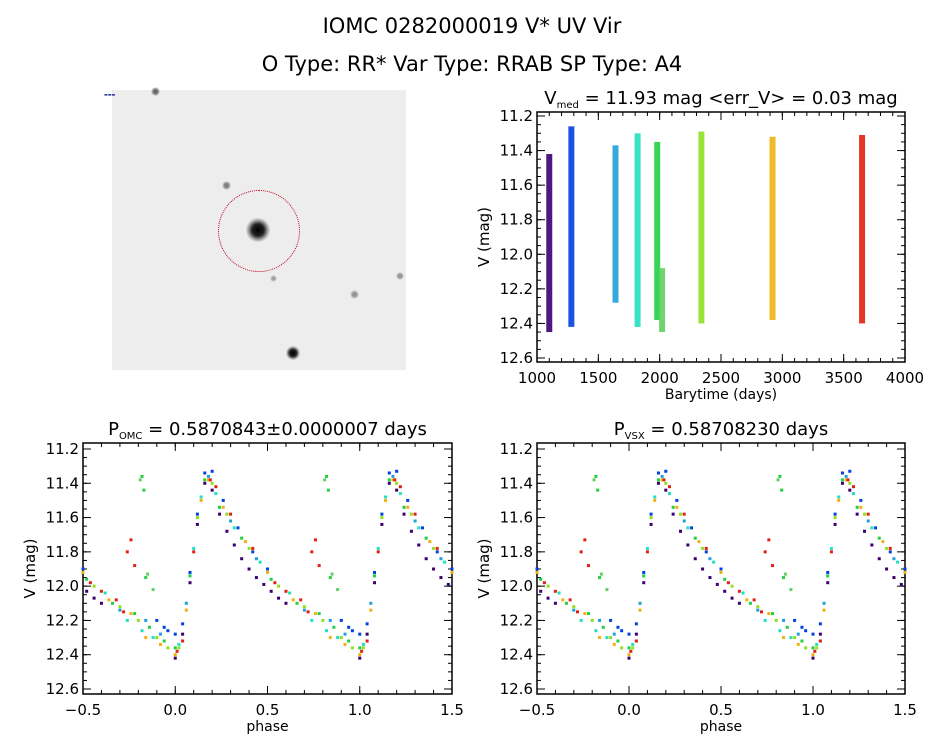 The image size is (944, 747). What do you see at coordinates (62, 518) in the screenshot?
I see `y-tick-label: 11.6` at bounding box center [62, 518].